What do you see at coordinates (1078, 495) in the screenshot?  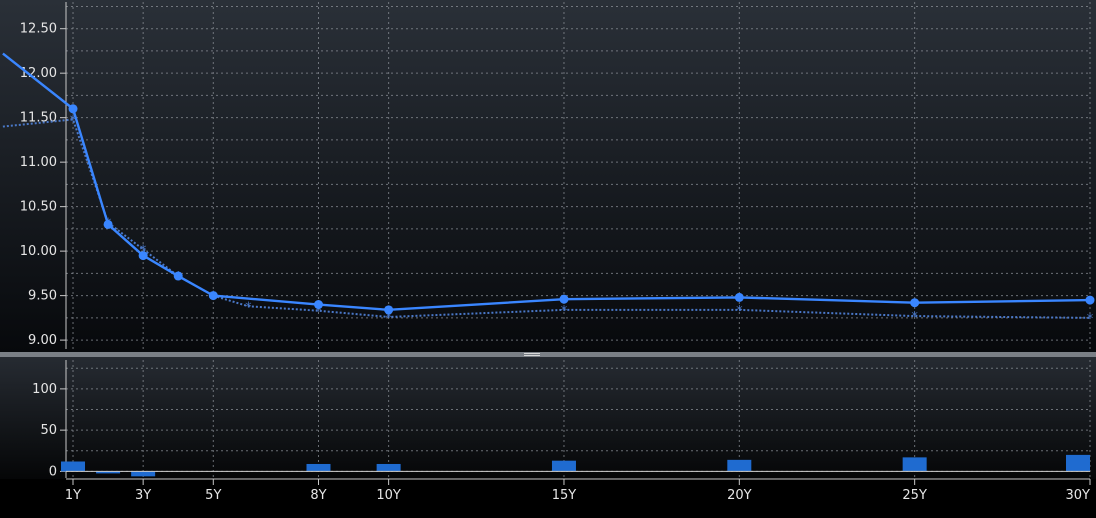 I see `x-tick-label: 30Y` at bounding box center [1078, 495].